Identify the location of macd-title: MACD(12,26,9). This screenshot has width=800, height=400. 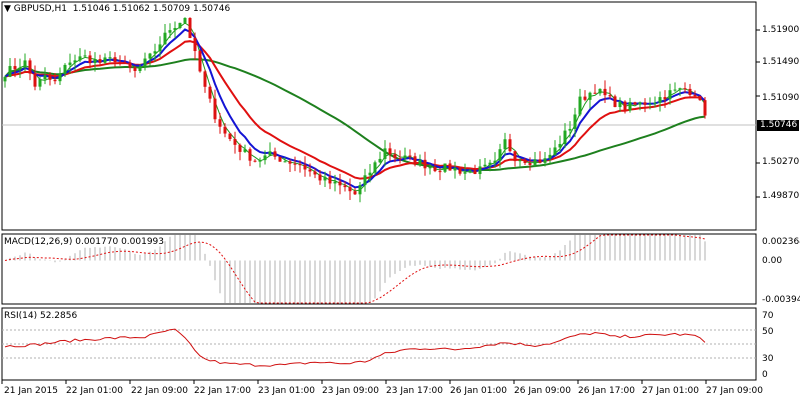
(38, 242).